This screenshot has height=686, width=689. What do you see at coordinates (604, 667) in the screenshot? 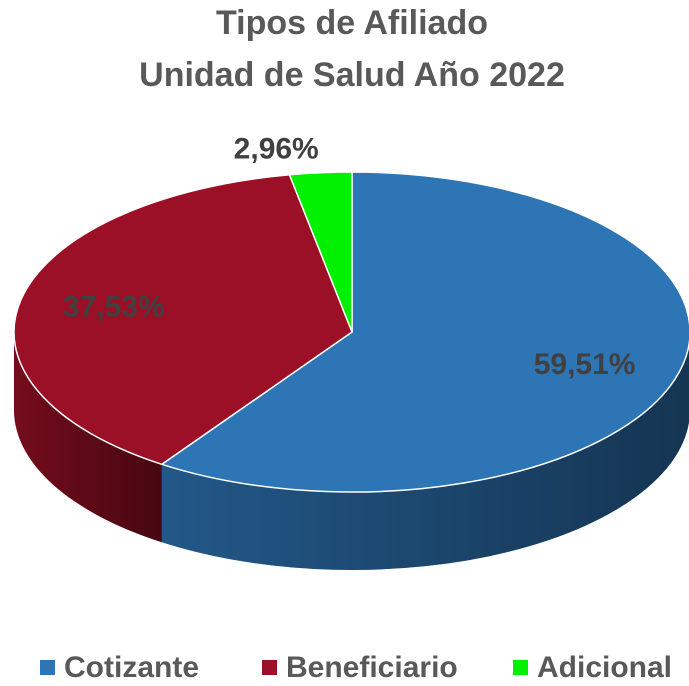
I see `legend-label: Adicional` at bounding box center [604, 667].